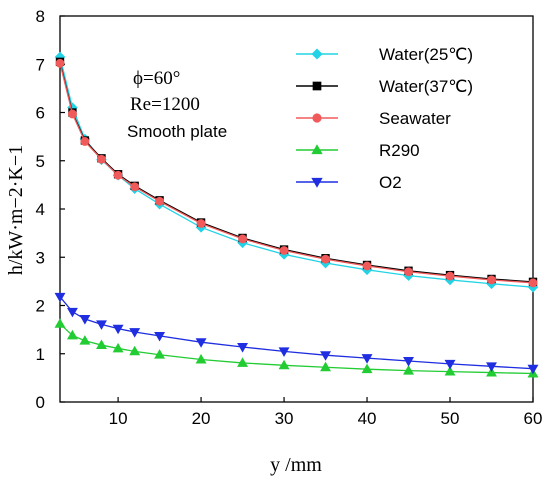  I want to click on x-tick-label: 20, so click(201, 418).